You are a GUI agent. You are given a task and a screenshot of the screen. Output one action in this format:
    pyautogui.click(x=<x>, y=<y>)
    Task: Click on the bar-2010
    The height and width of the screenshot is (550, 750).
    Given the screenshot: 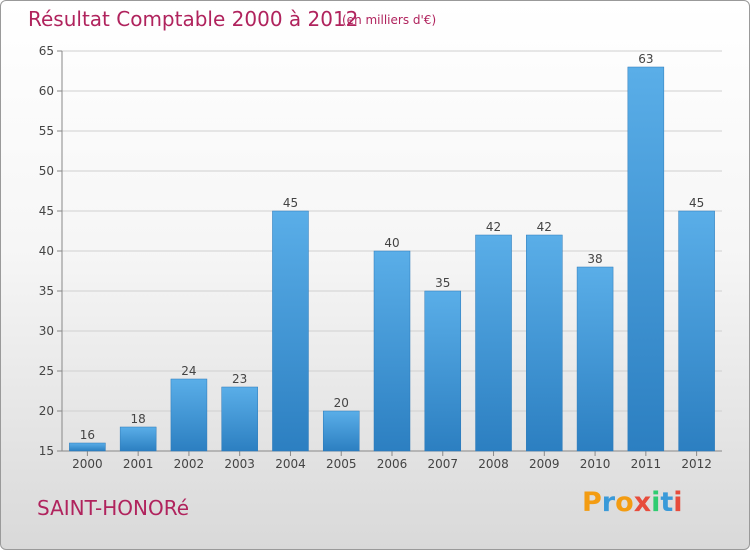 What is the action you would take?
    pyautogui.click(x=595, y=359)
    